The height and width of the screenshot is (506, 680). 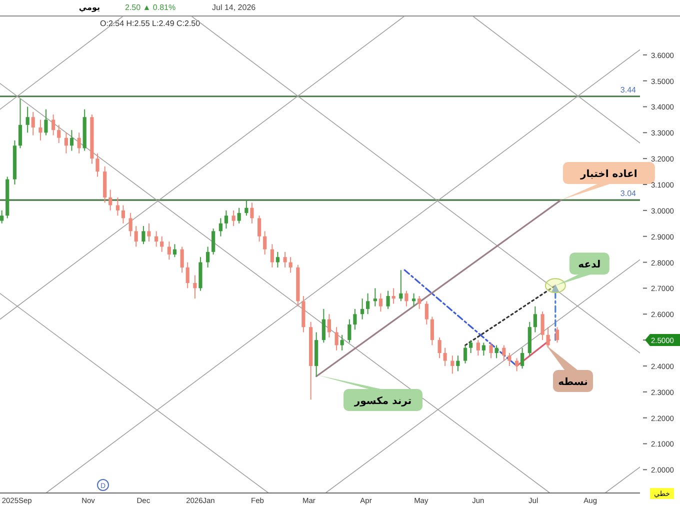 I want to click on annotation: نسطه, so click(x=573, y=382).